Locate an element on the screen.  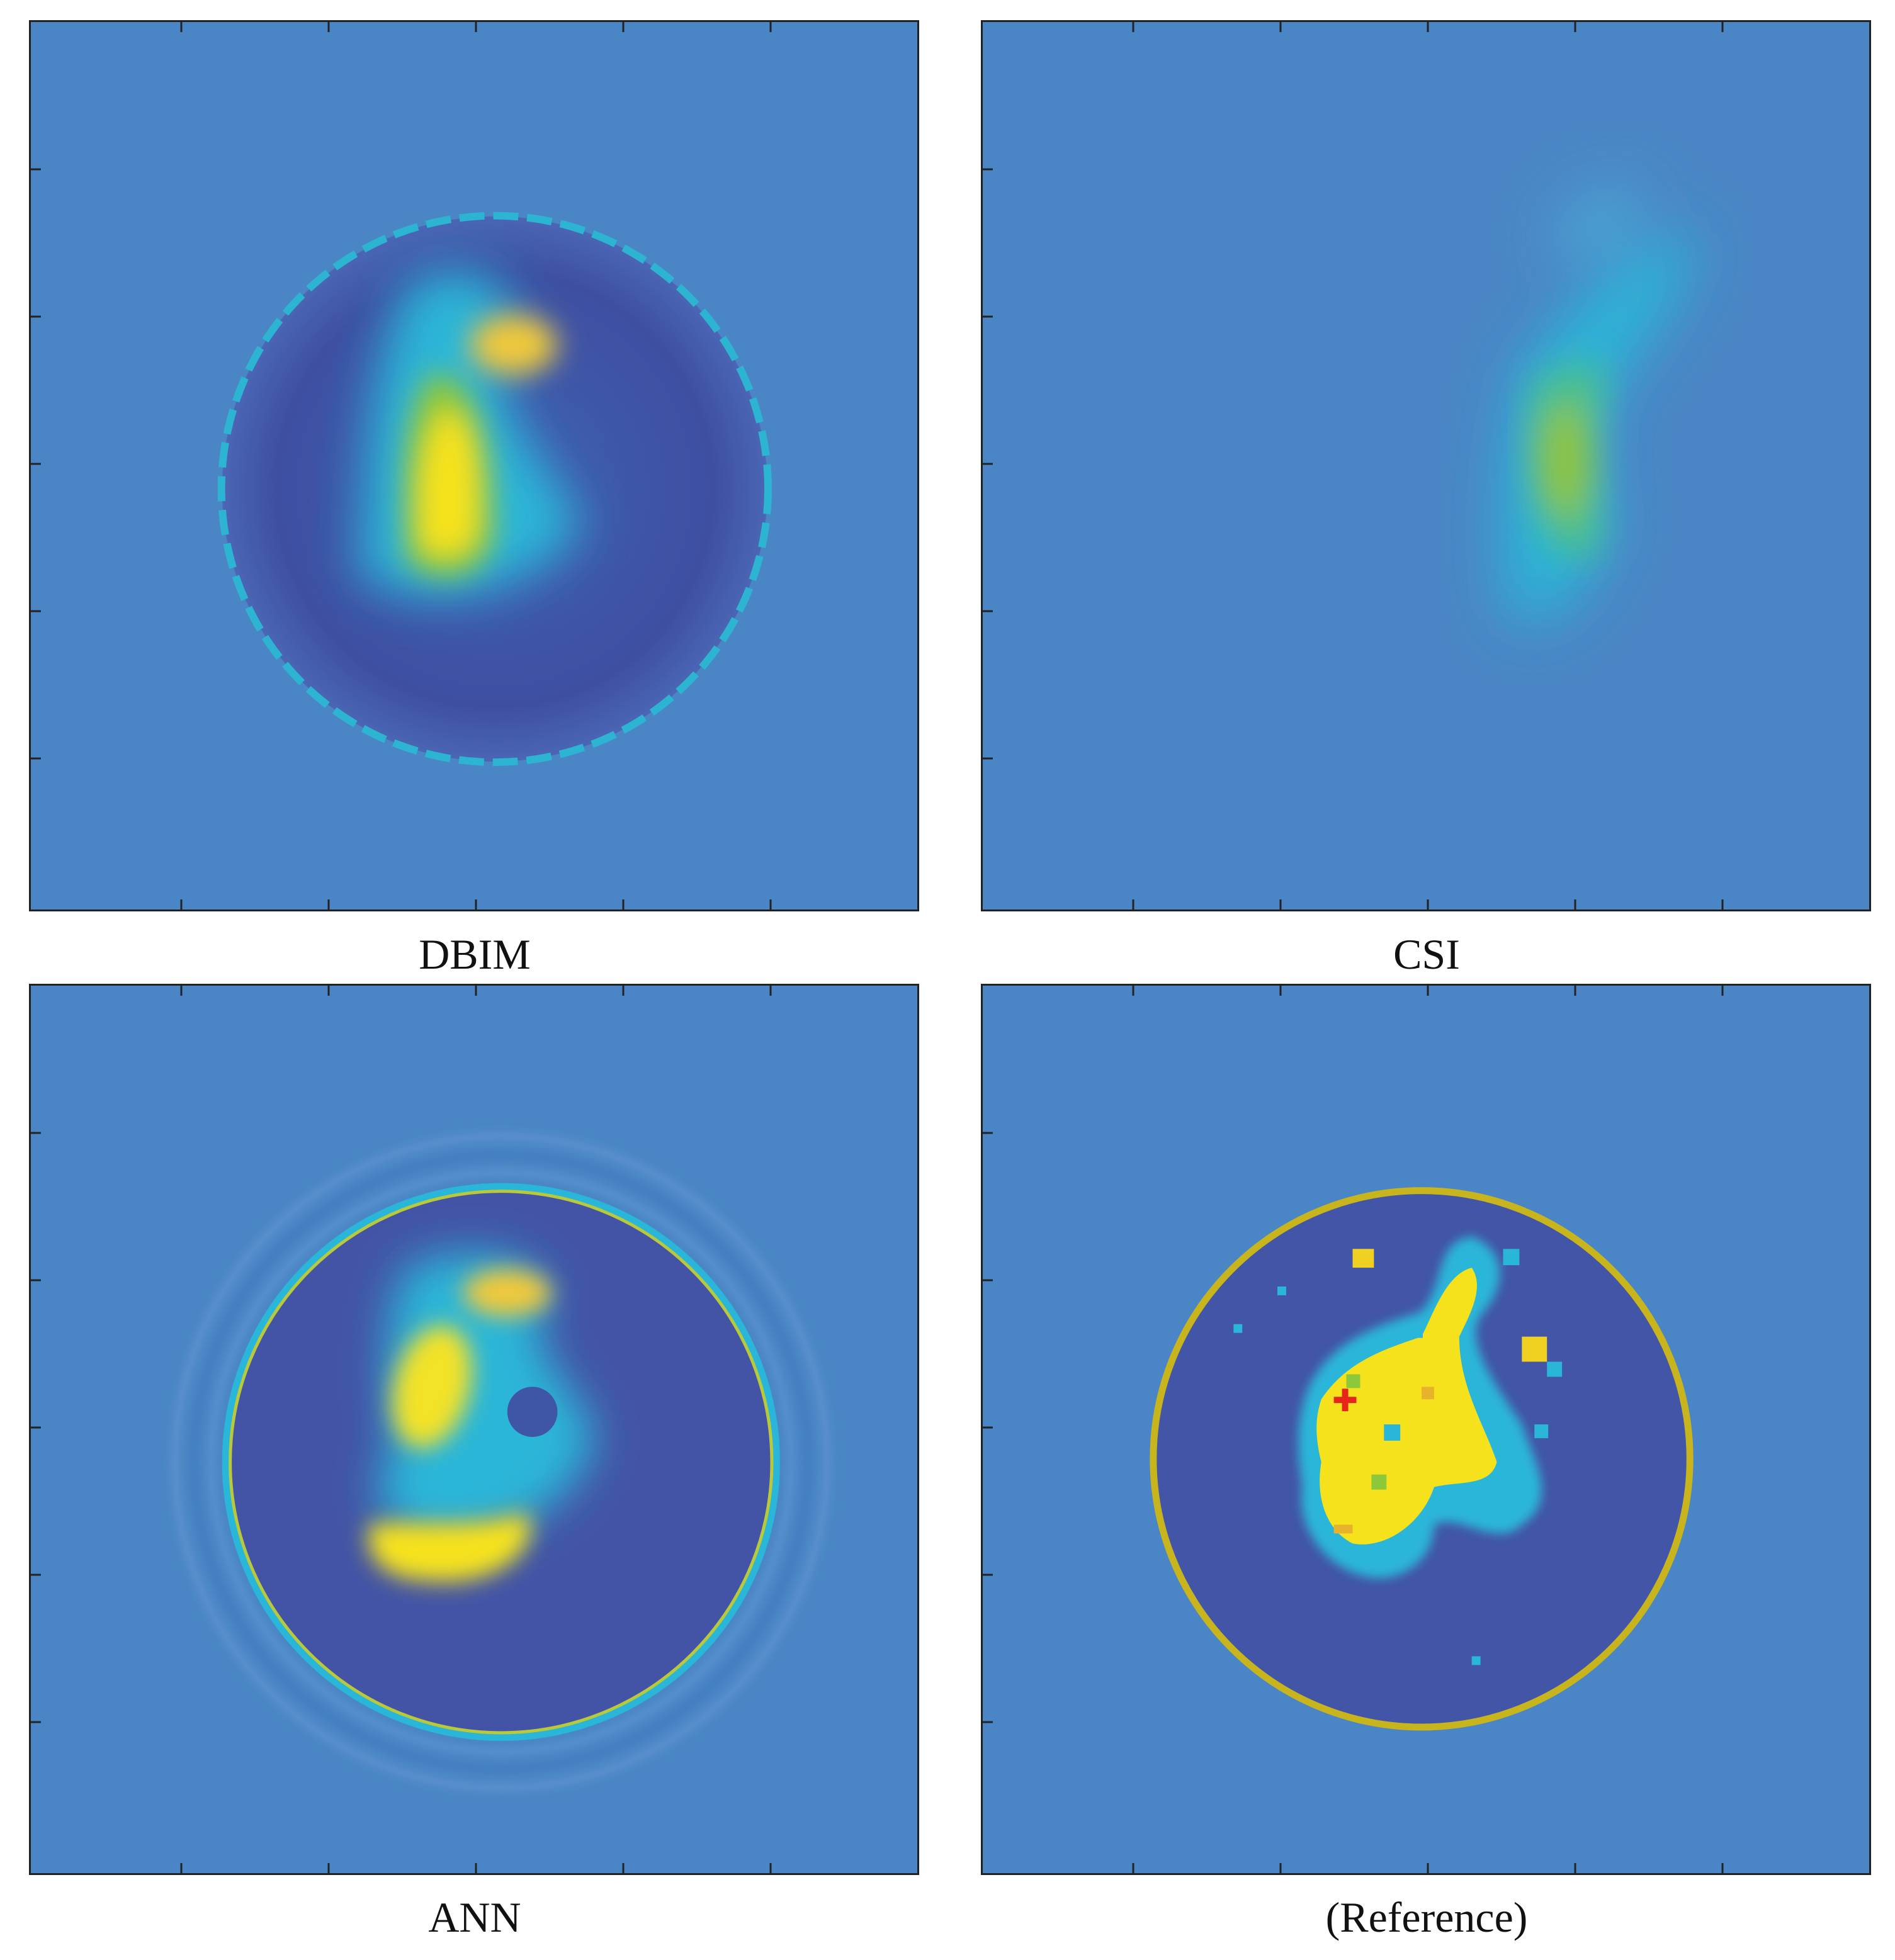
ann-hole is located at coordinates (532, 1412).